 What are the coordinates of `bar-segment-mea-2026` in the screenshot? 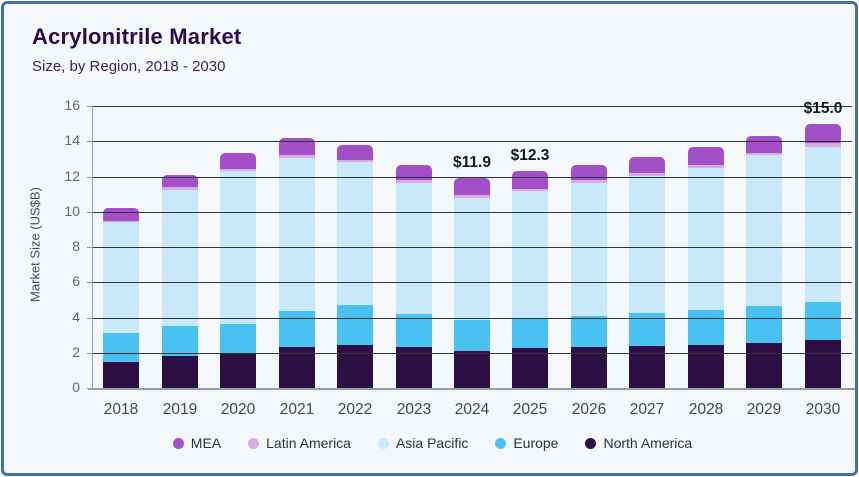 It's located at (589, 172).